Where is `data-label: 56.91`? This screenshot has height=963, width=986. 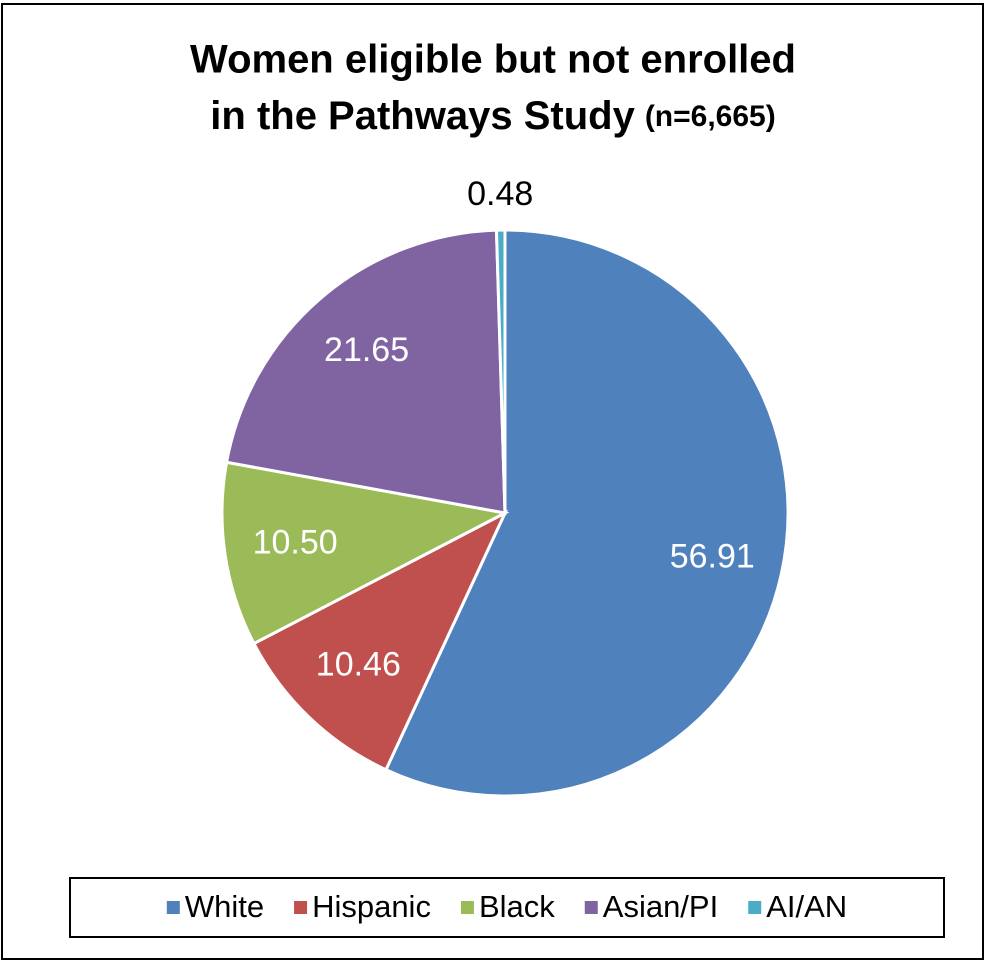
data-label: 56.91 is located at coordinates (712, 557).